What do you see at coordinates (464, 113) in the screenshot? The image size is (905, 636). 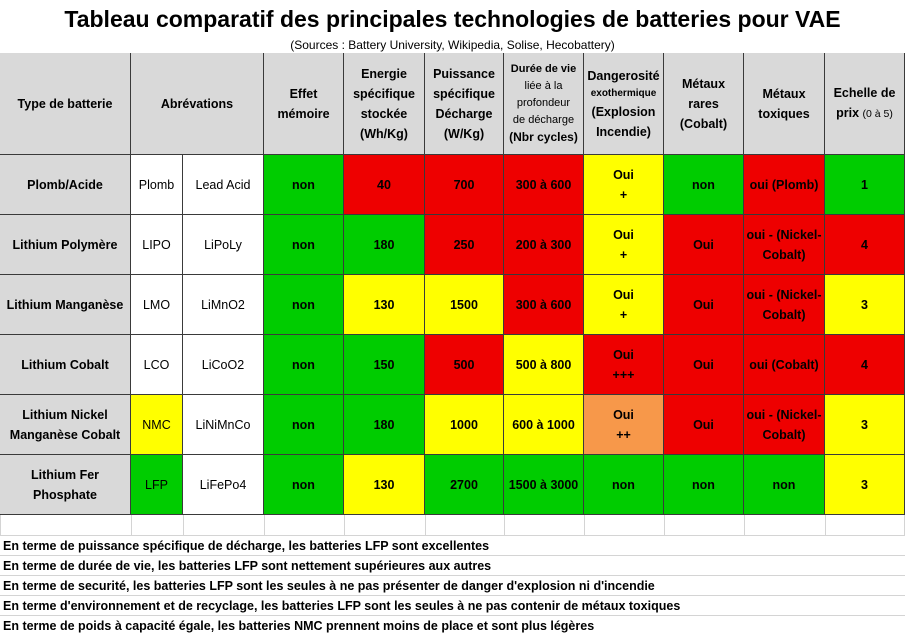 I see `header-puissance-line: Décharge` at bounding box center [464, 113].